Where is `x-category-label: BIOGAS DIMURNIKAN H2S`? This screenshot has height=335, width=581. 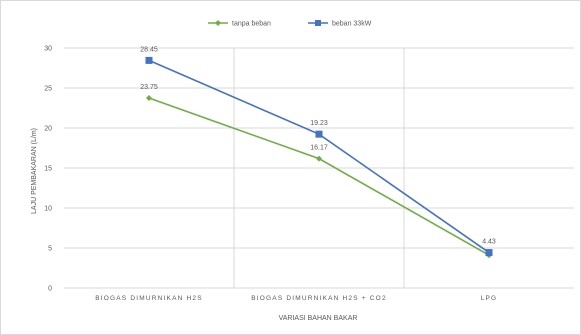 x-category-label: BIOGAS DIMURNIKAN H2S is located at coordinates (149, 298).